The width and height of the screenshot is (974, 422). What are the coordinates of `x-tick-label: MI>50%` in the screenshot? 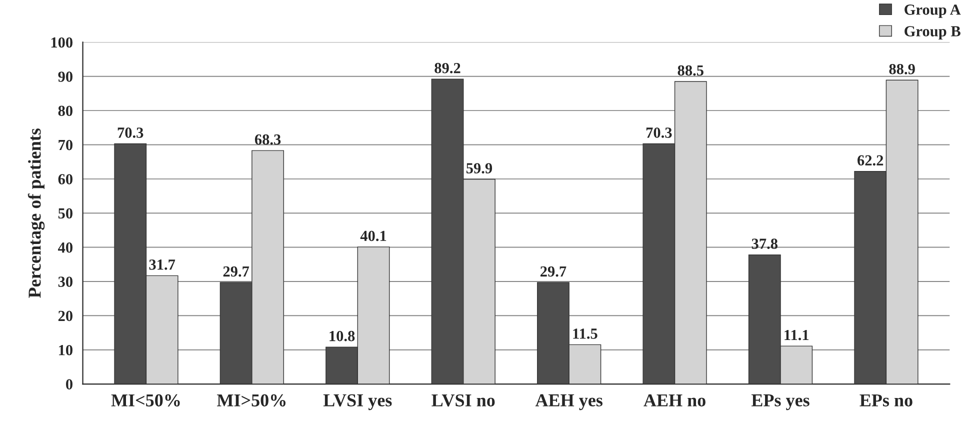 It's located at (251, 400).